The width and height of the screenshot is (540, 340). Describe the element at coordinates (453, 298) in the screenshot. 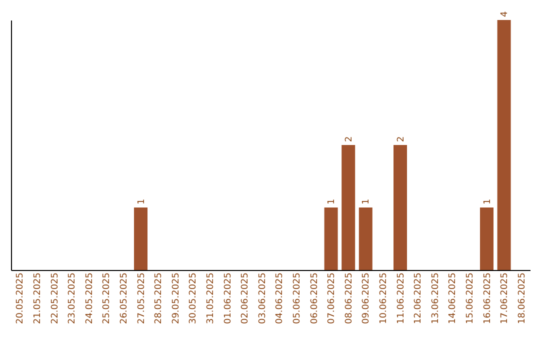

I see `x-tick-label: 14.06.2025` at that location.